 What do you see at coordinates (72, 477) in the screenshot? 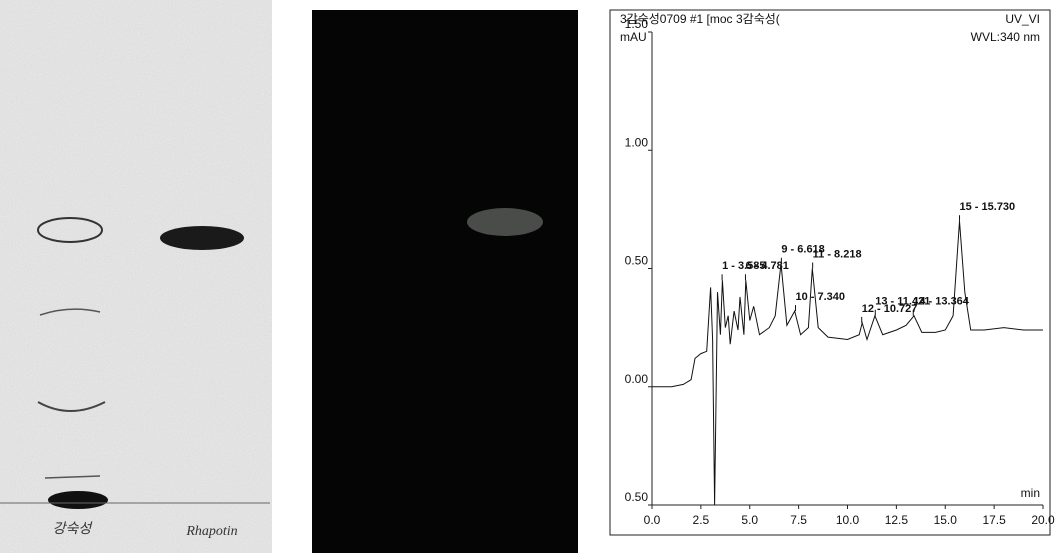
I see `spot-line` at bounding box center [72, 477].